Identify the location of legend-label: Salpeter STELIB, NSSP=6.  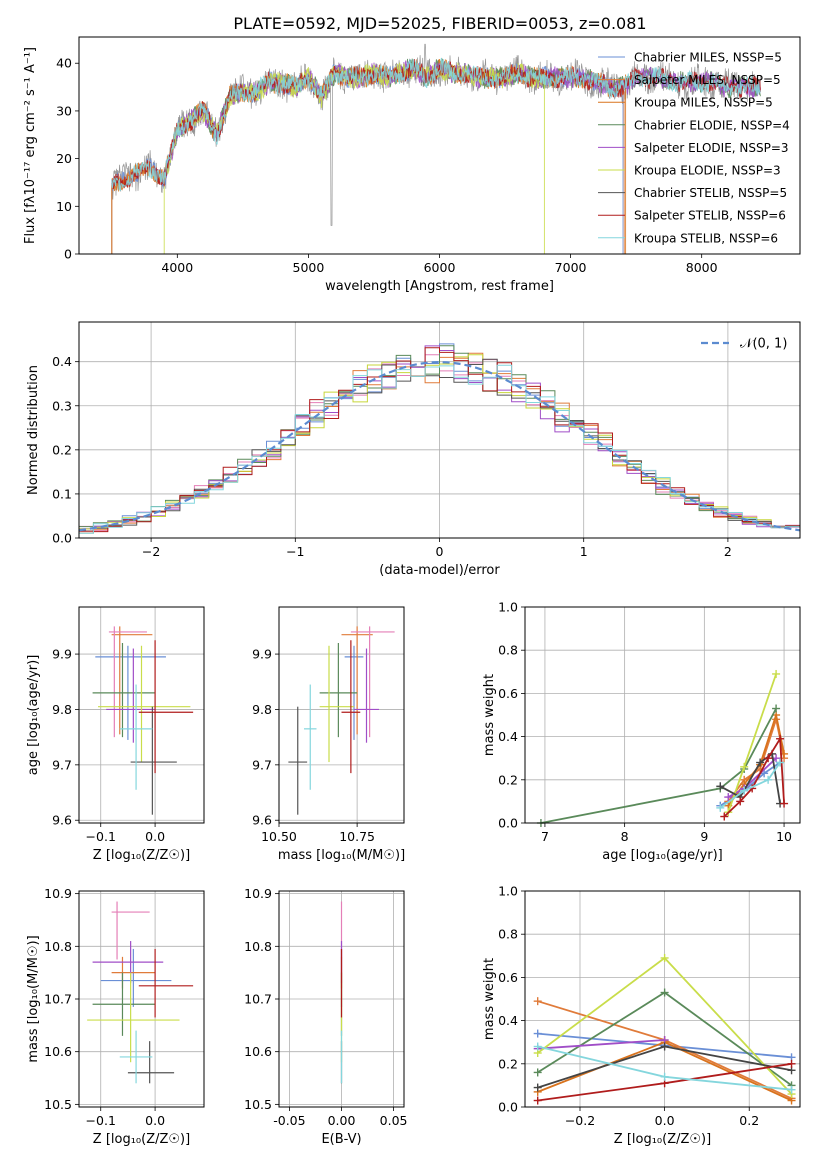
(710, 216).